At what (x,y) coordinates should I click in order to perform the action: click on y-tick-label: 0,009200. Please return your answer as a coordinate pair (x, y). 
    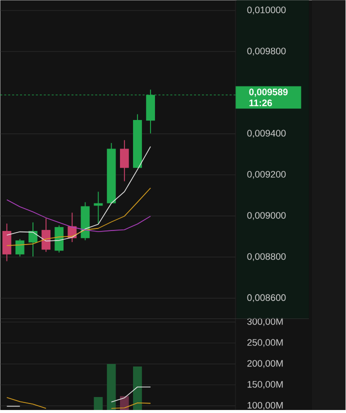
    Looking at the image, I should click on (266, 174).